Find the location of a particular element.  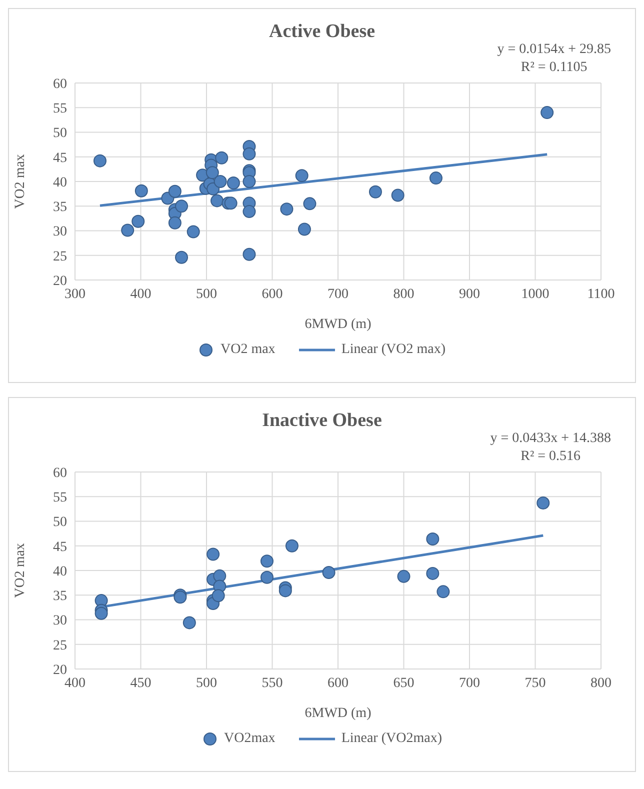

legend-label: VO2max is located at coordinates (250, 739).